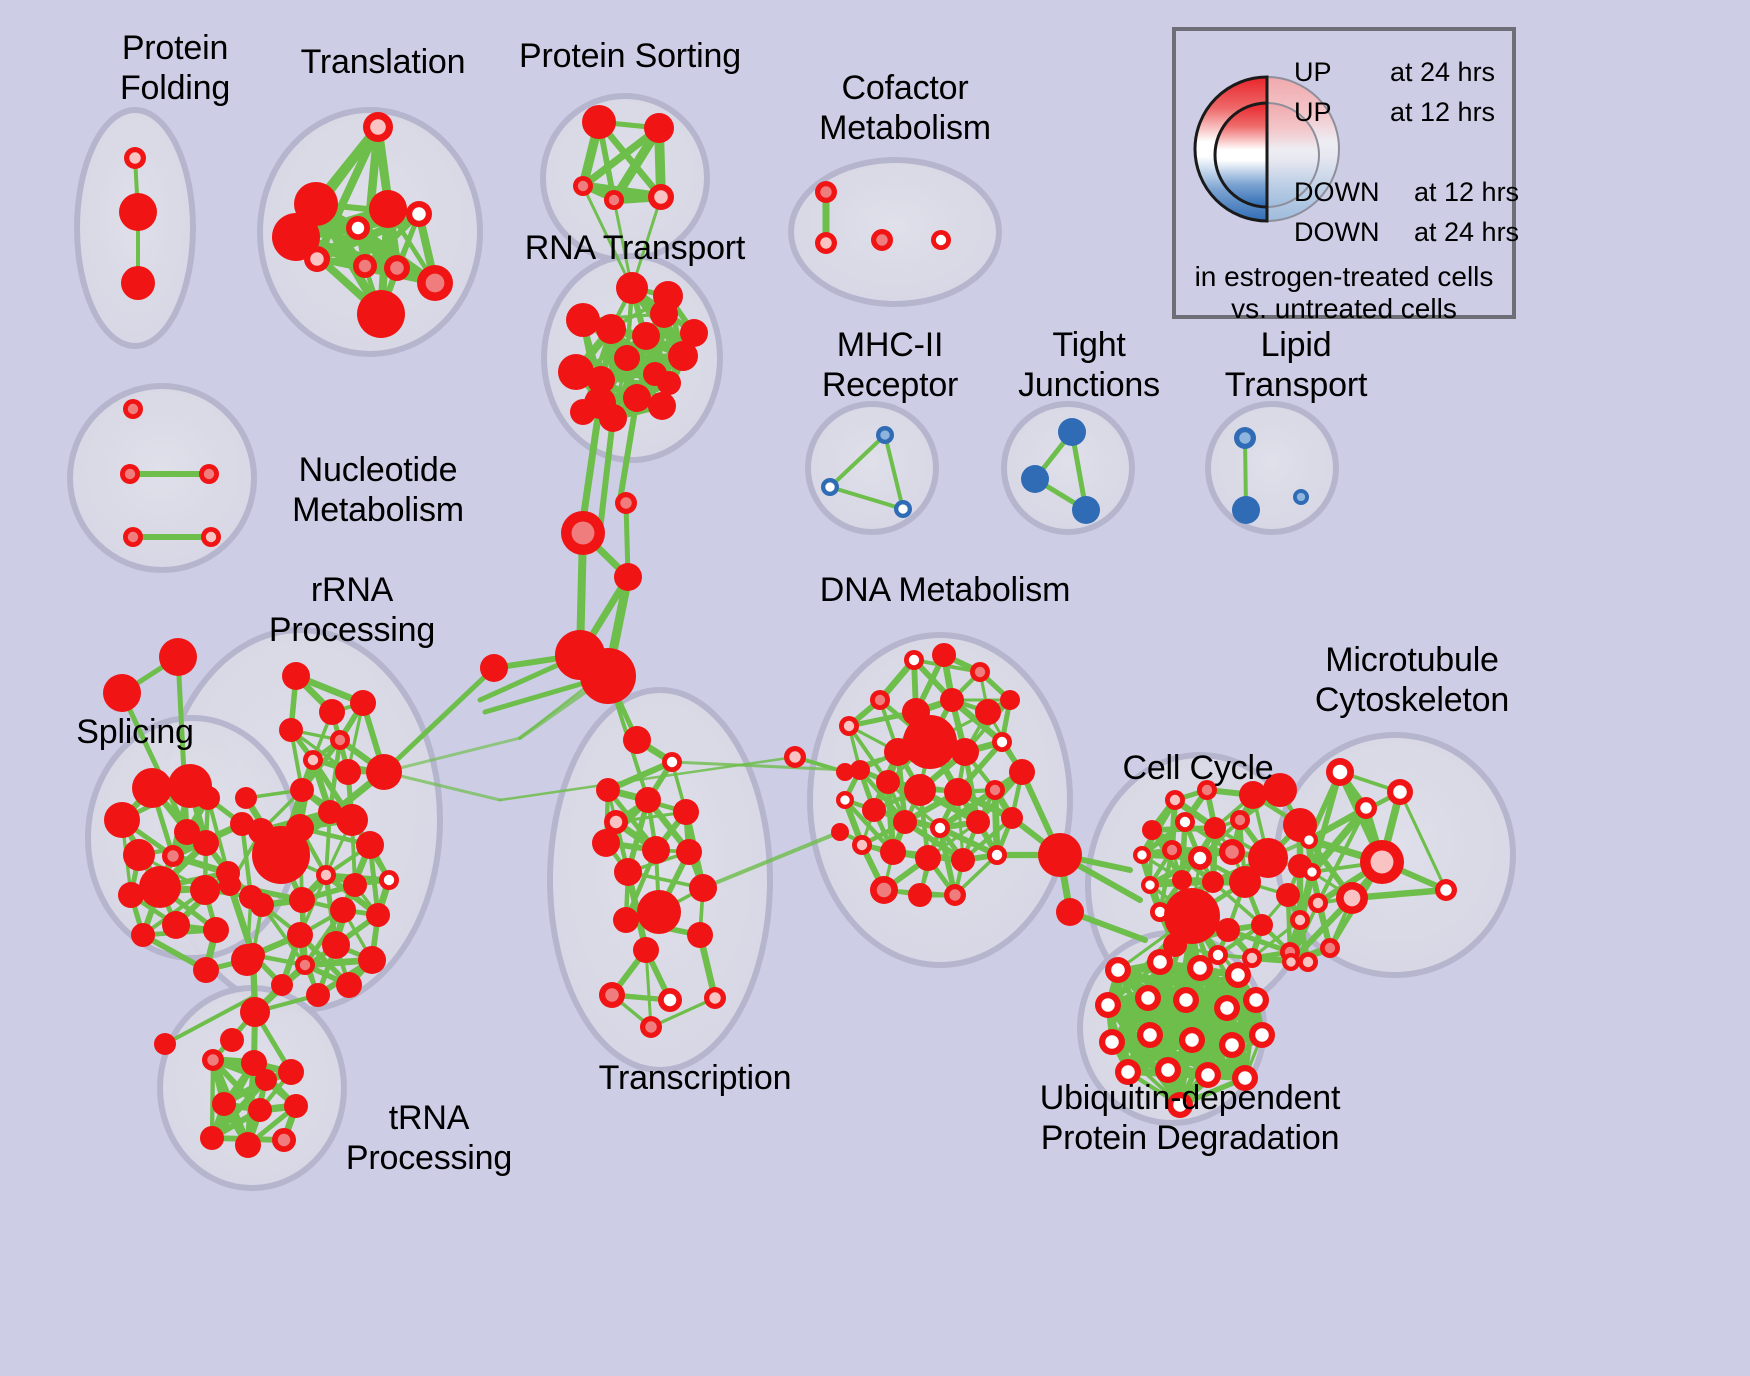 The image size is (1750, 1376). Describe the element at coordinates (1313, 72) in the screenshot. I see `legend-dir-0: UP` at that location.